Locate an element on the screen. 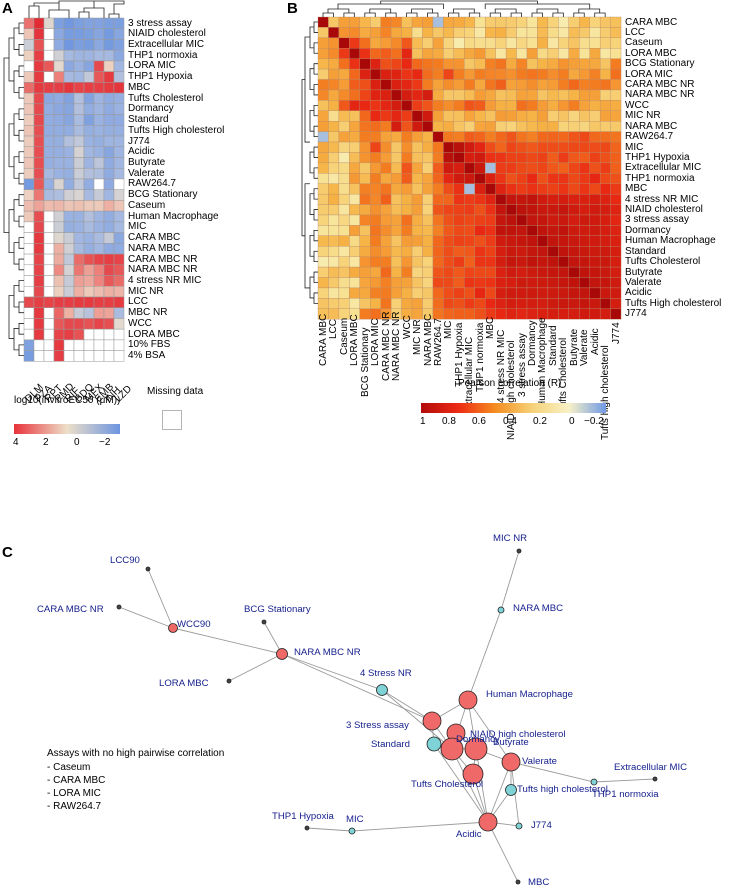 The height and width of the screenshot is (888, 740). network-node-label: LCC90 is located at coordinates (125, 560).